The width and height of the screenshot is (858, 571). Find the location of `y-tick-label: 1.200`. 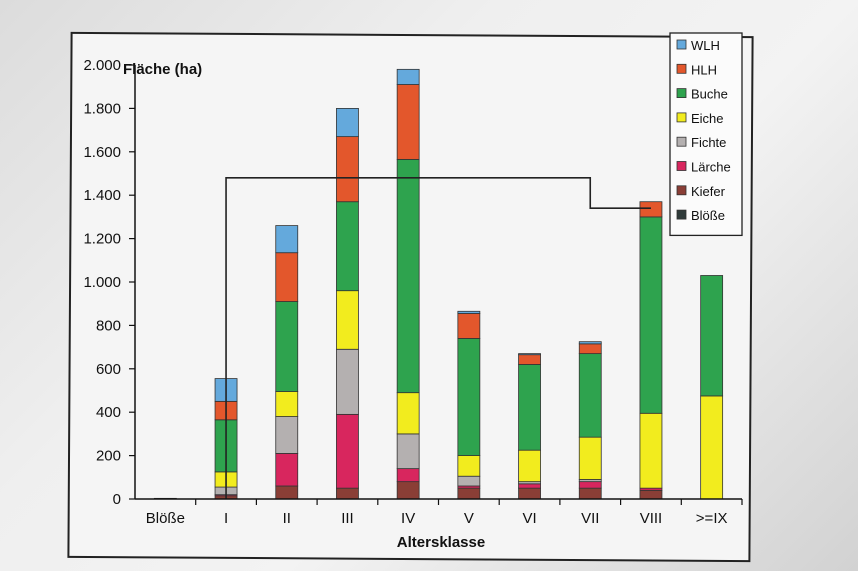

y-tick-label: 1.200 is located at coordinates (102, 239).